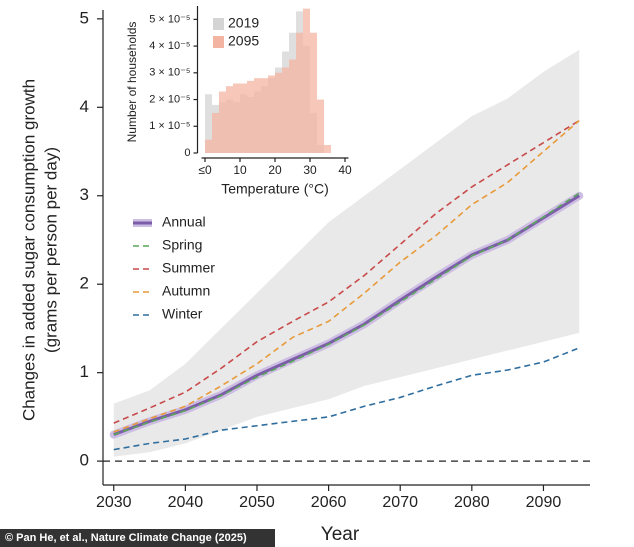 Image resolution: width=634 pixels, height=547 pixels. Describe the element at coordinates (169, 73) in the screenshot. I see `y-tick-label: 3 × 10⁻⁵` at that location.